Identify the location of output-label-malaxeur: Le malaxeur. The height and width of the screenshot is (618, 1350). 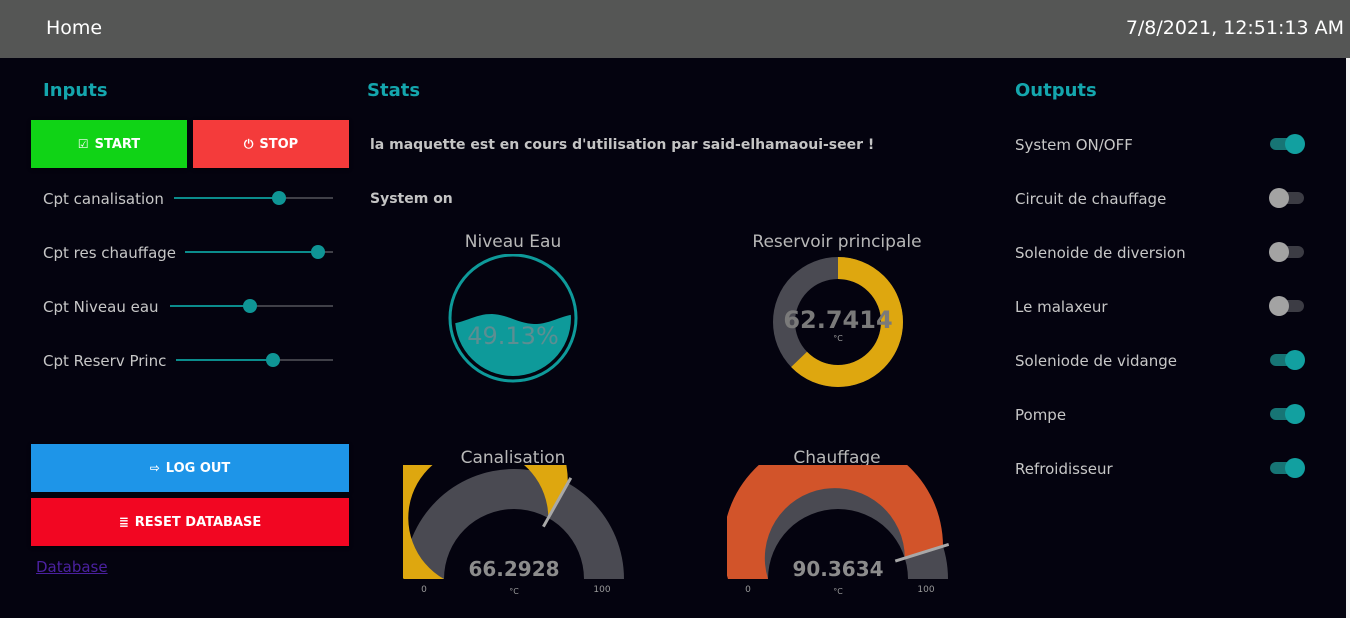
(1061, 307).